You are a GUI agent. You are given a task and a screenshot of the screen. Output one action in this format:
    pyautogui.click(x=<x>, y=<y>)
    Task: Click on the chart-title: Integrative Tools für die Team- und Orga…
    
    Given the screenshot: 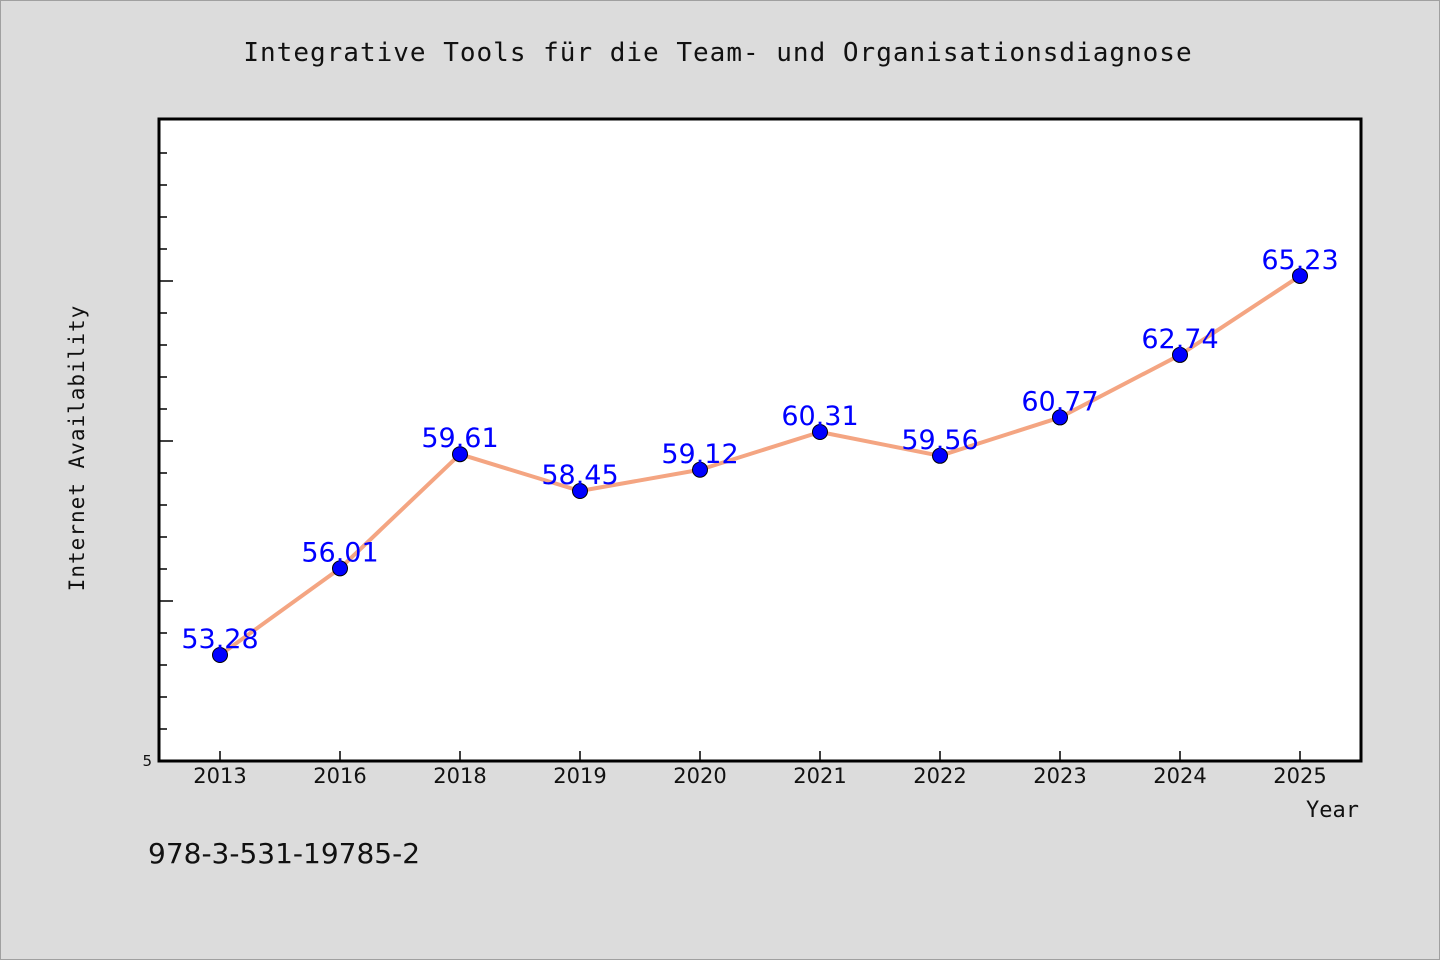 What is the action you would take?
    pyautogui.click(x=717, y=53)
    